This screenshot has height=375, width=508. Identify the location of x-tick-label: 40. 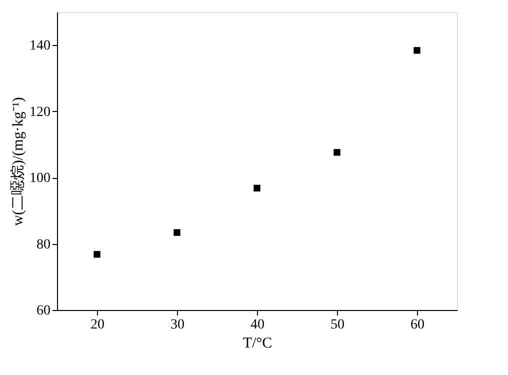
(257, 325).